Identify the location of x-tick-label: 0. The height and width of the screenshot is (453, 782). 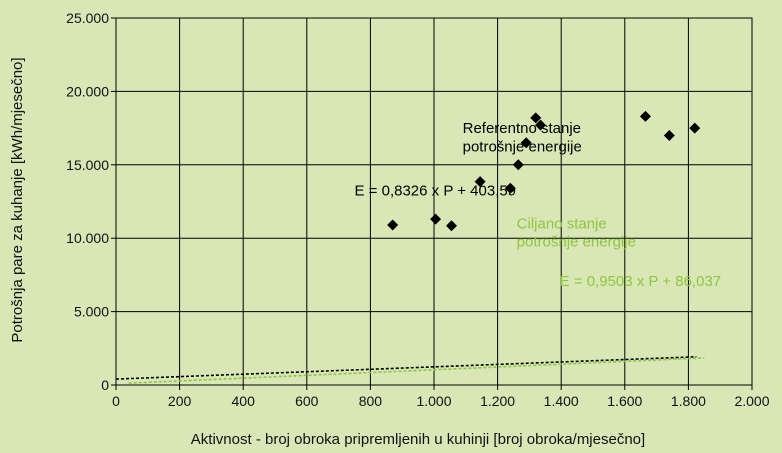
(116, 401).